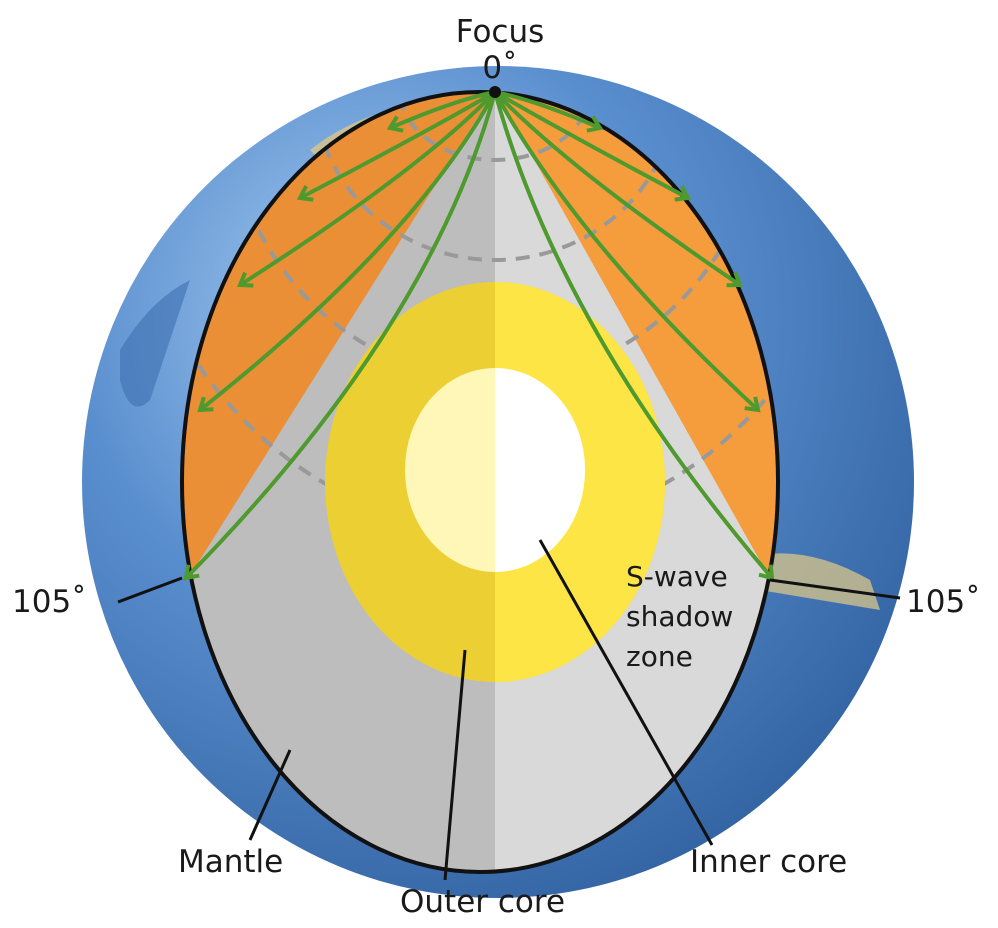 This screenshot has width=998, height=928. What do you see at coordinates (495, 92) in the screenshot?
I see `focus-point` at bounding box center [495, 92].